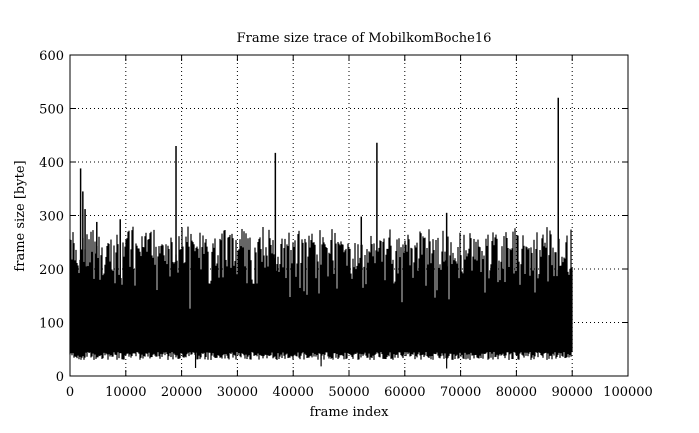  I want to click on y-tick-label: 600, so click(51, 56).